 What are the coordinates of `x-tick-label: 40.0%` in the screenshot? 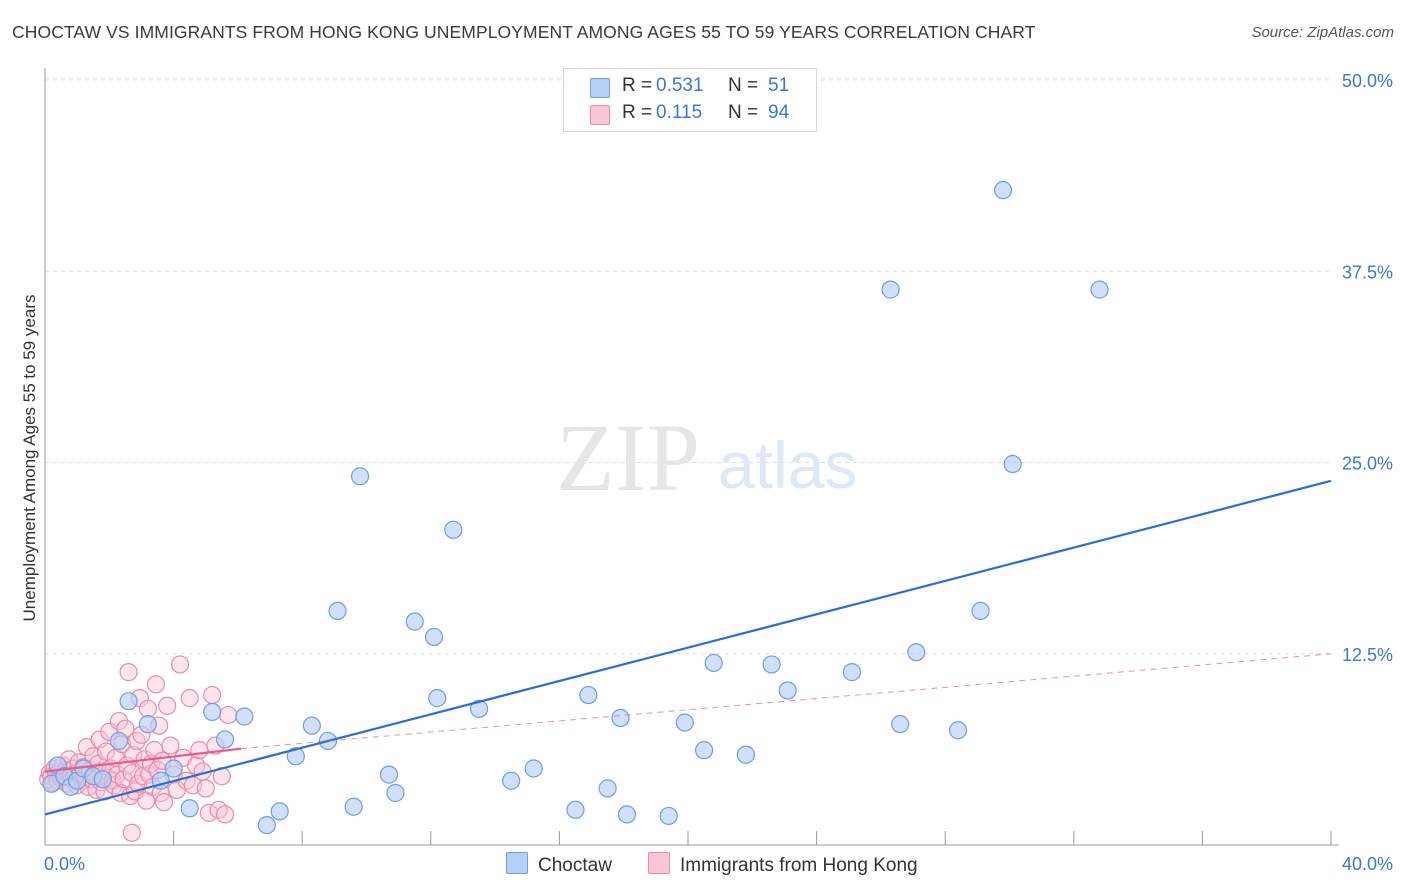 It's located at (1367, 864).